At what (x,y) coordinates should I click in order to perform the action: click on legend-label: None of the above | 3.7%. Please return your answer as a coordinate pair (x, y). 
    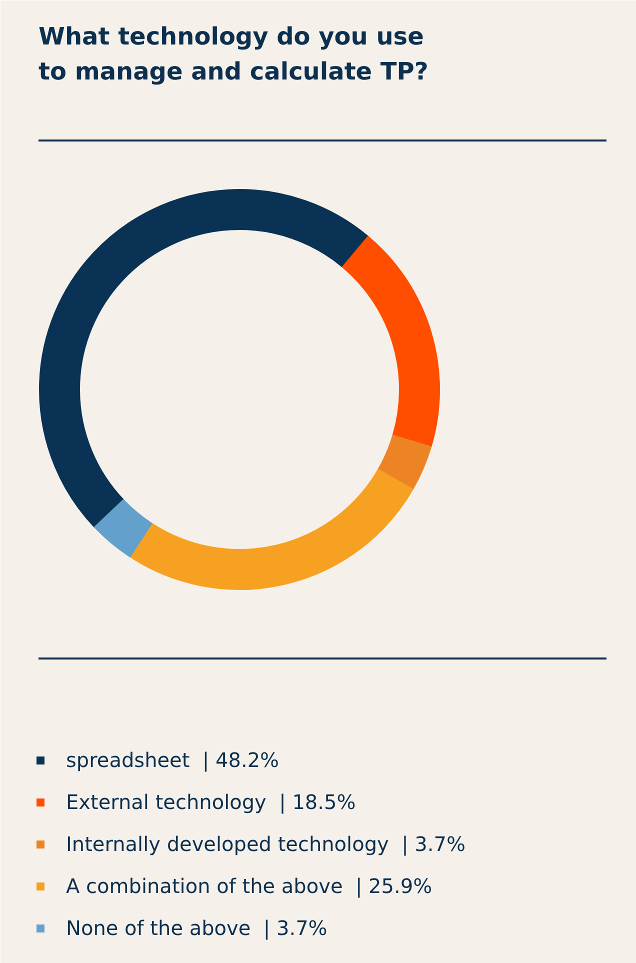
    Looking at the image, I should click on (197, 928).